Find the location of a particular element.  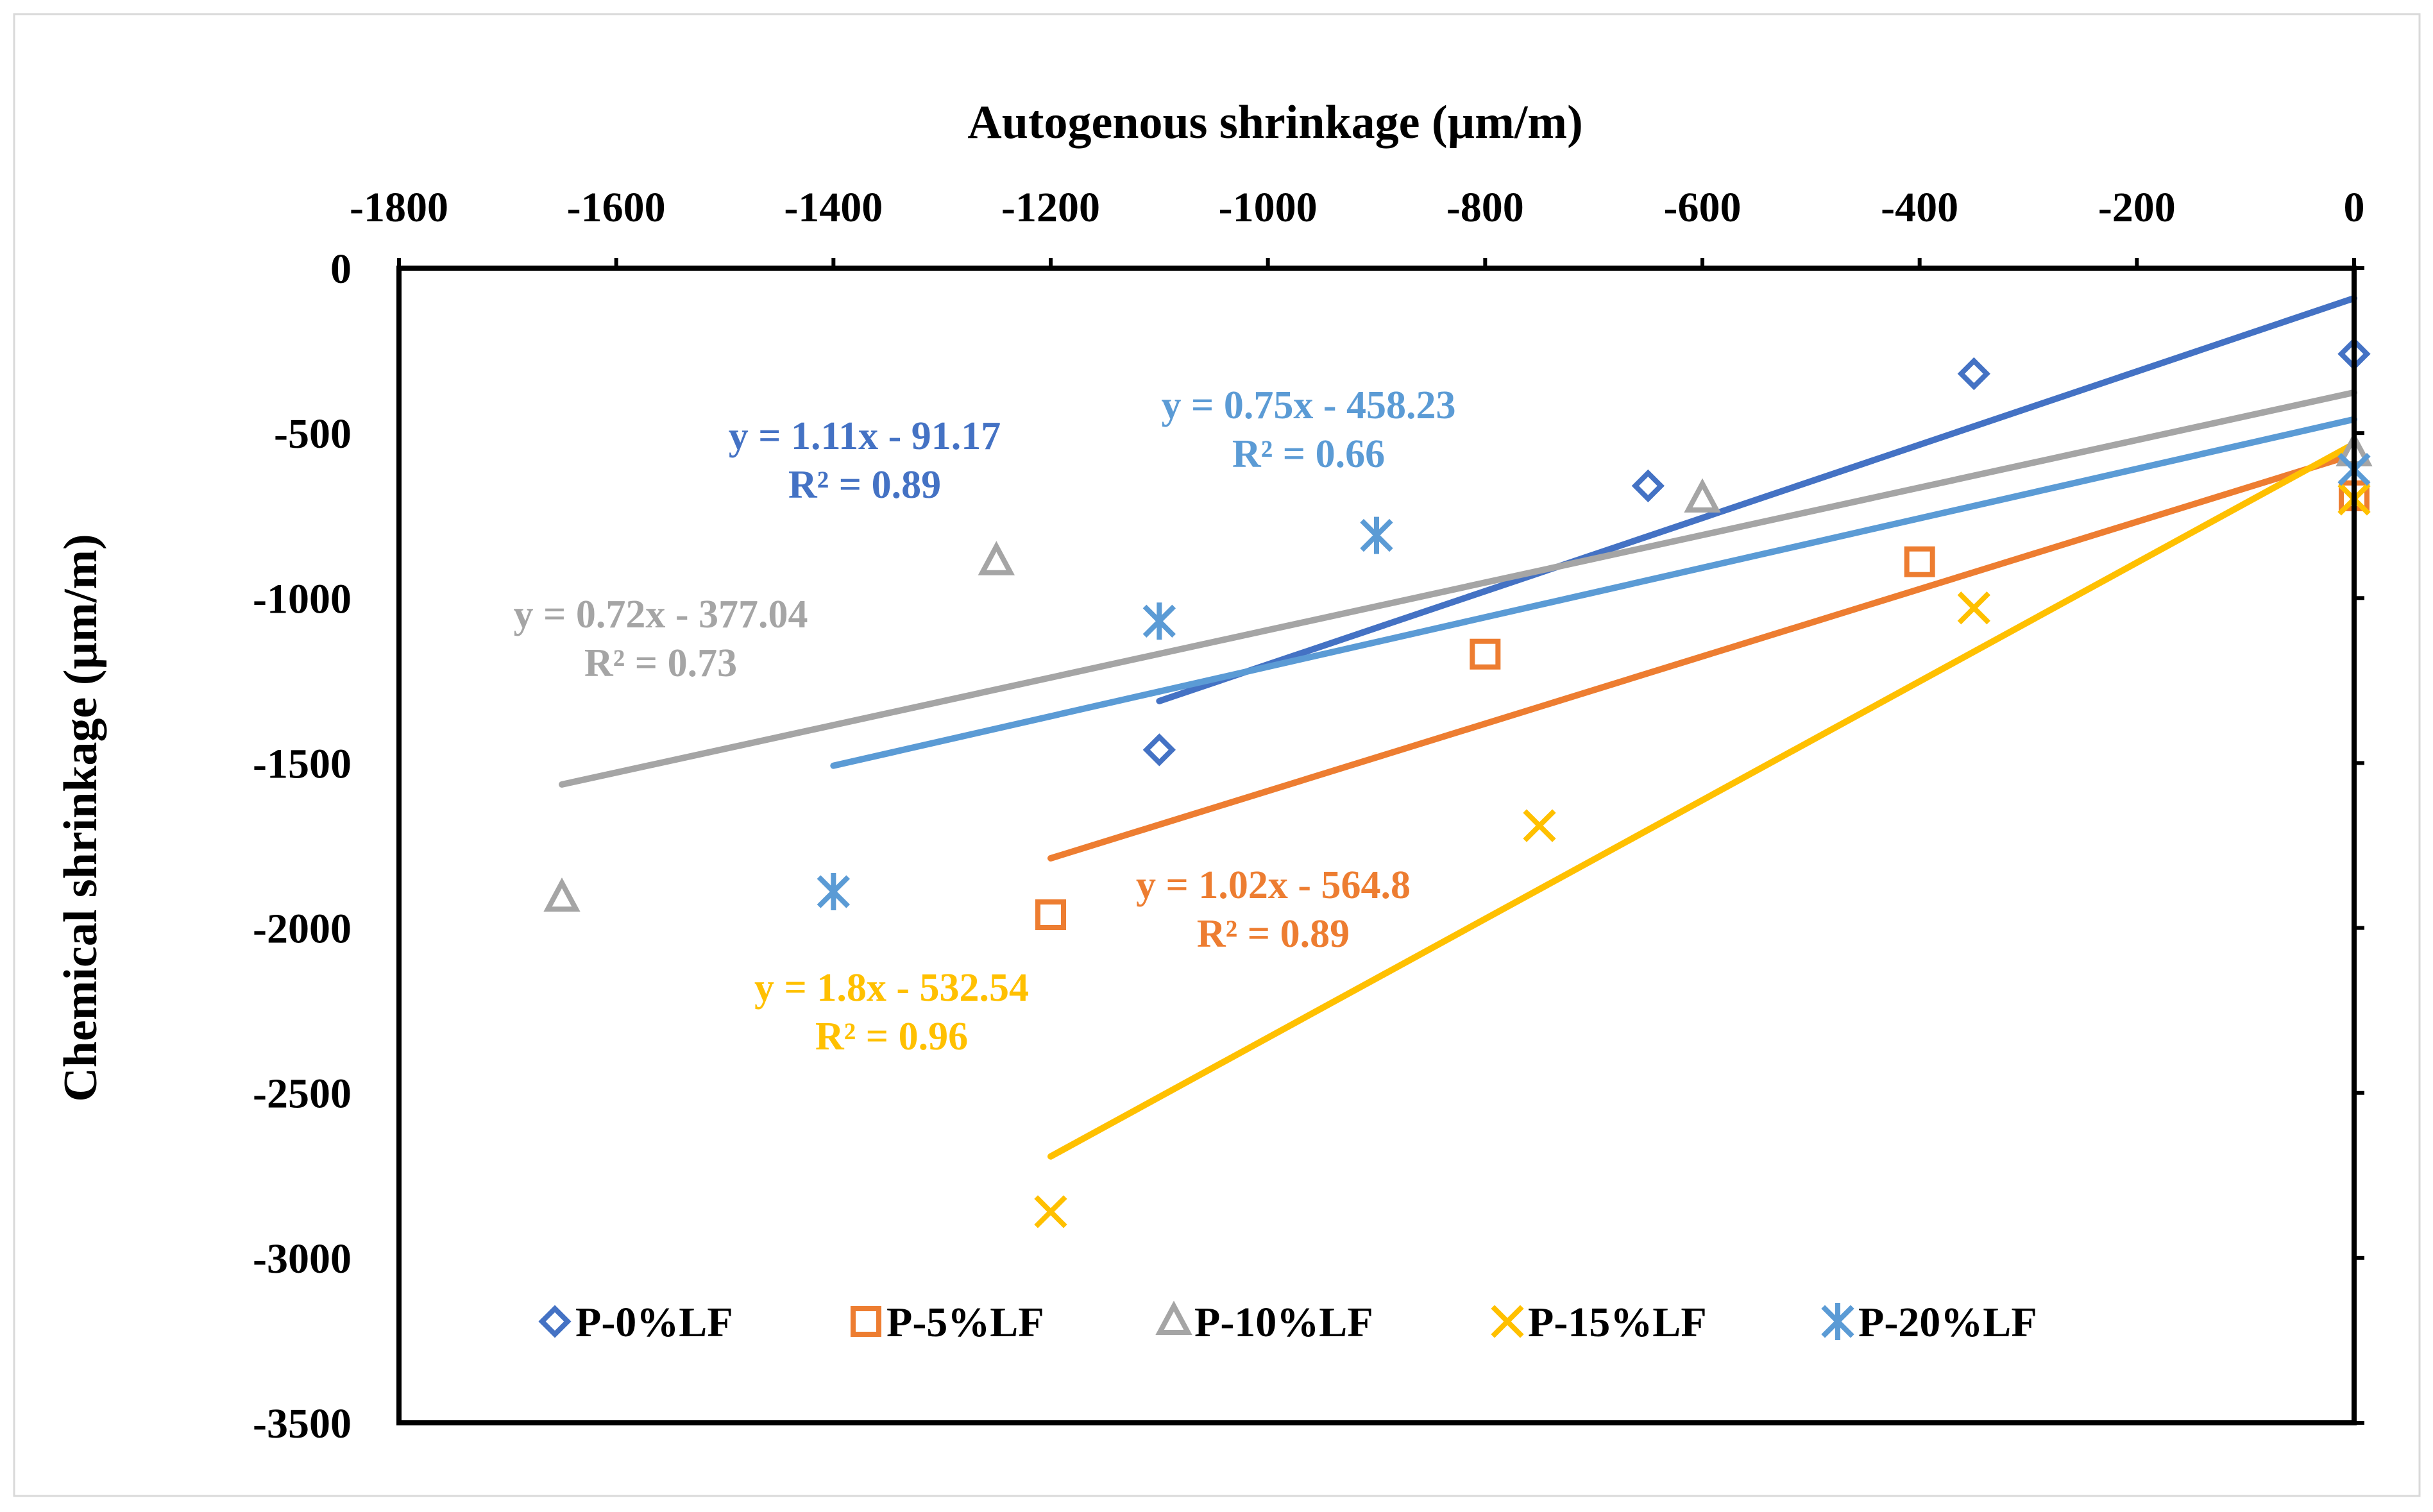

data-point-series-2-0-shape is located at coordinates (562, 894).